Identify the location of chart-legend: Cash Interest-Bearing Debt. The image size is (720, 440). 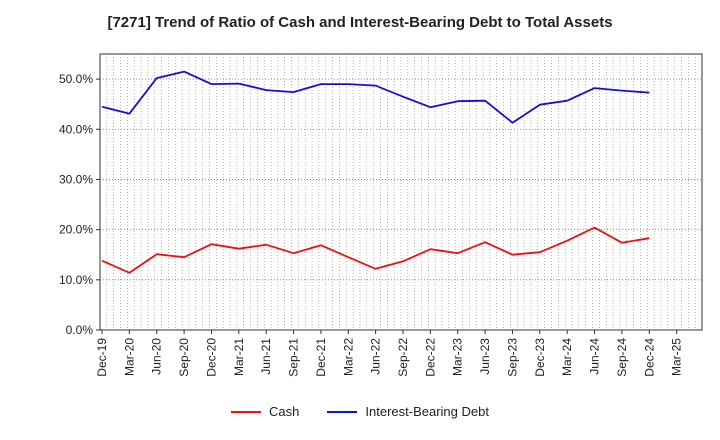
(360, 411).